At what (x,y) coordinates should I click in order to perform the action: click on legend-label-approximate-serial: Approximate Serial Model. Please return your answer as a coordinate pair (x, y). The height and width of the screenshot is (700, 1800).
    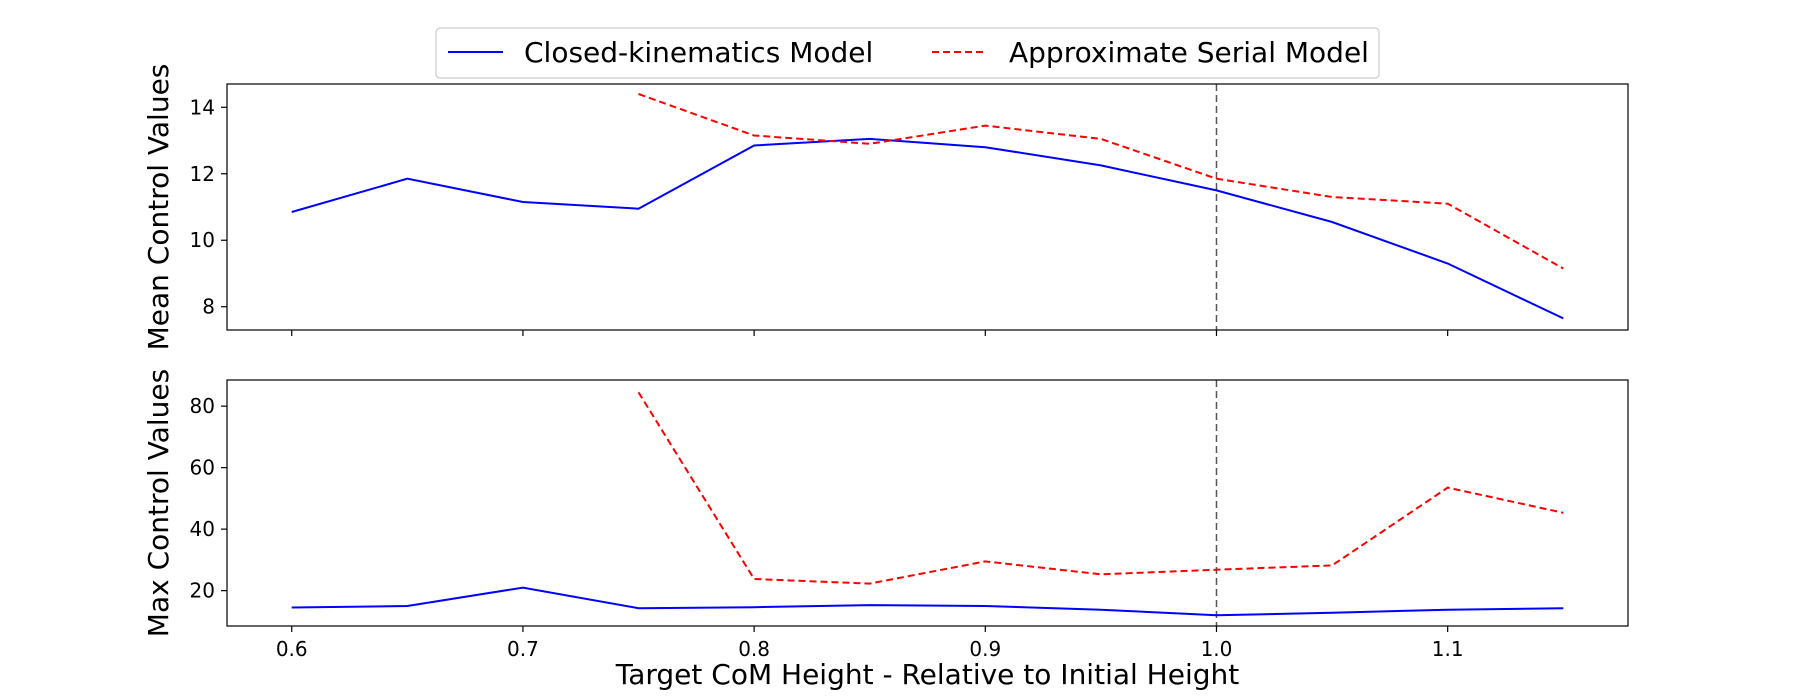
    Looking at the image, I should click on (1189, 52).